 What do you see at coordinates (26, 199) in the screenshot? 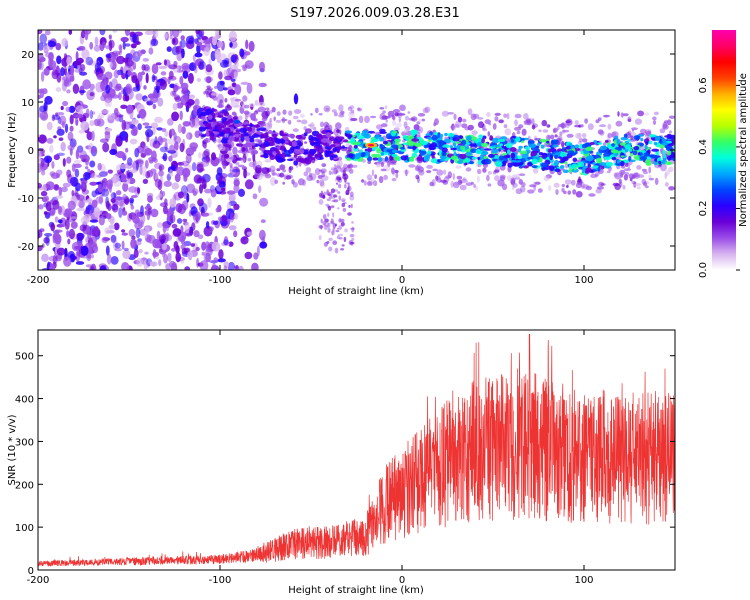
I see `spectrogram-ytick-label: -10` at bounding box center [26, 199].